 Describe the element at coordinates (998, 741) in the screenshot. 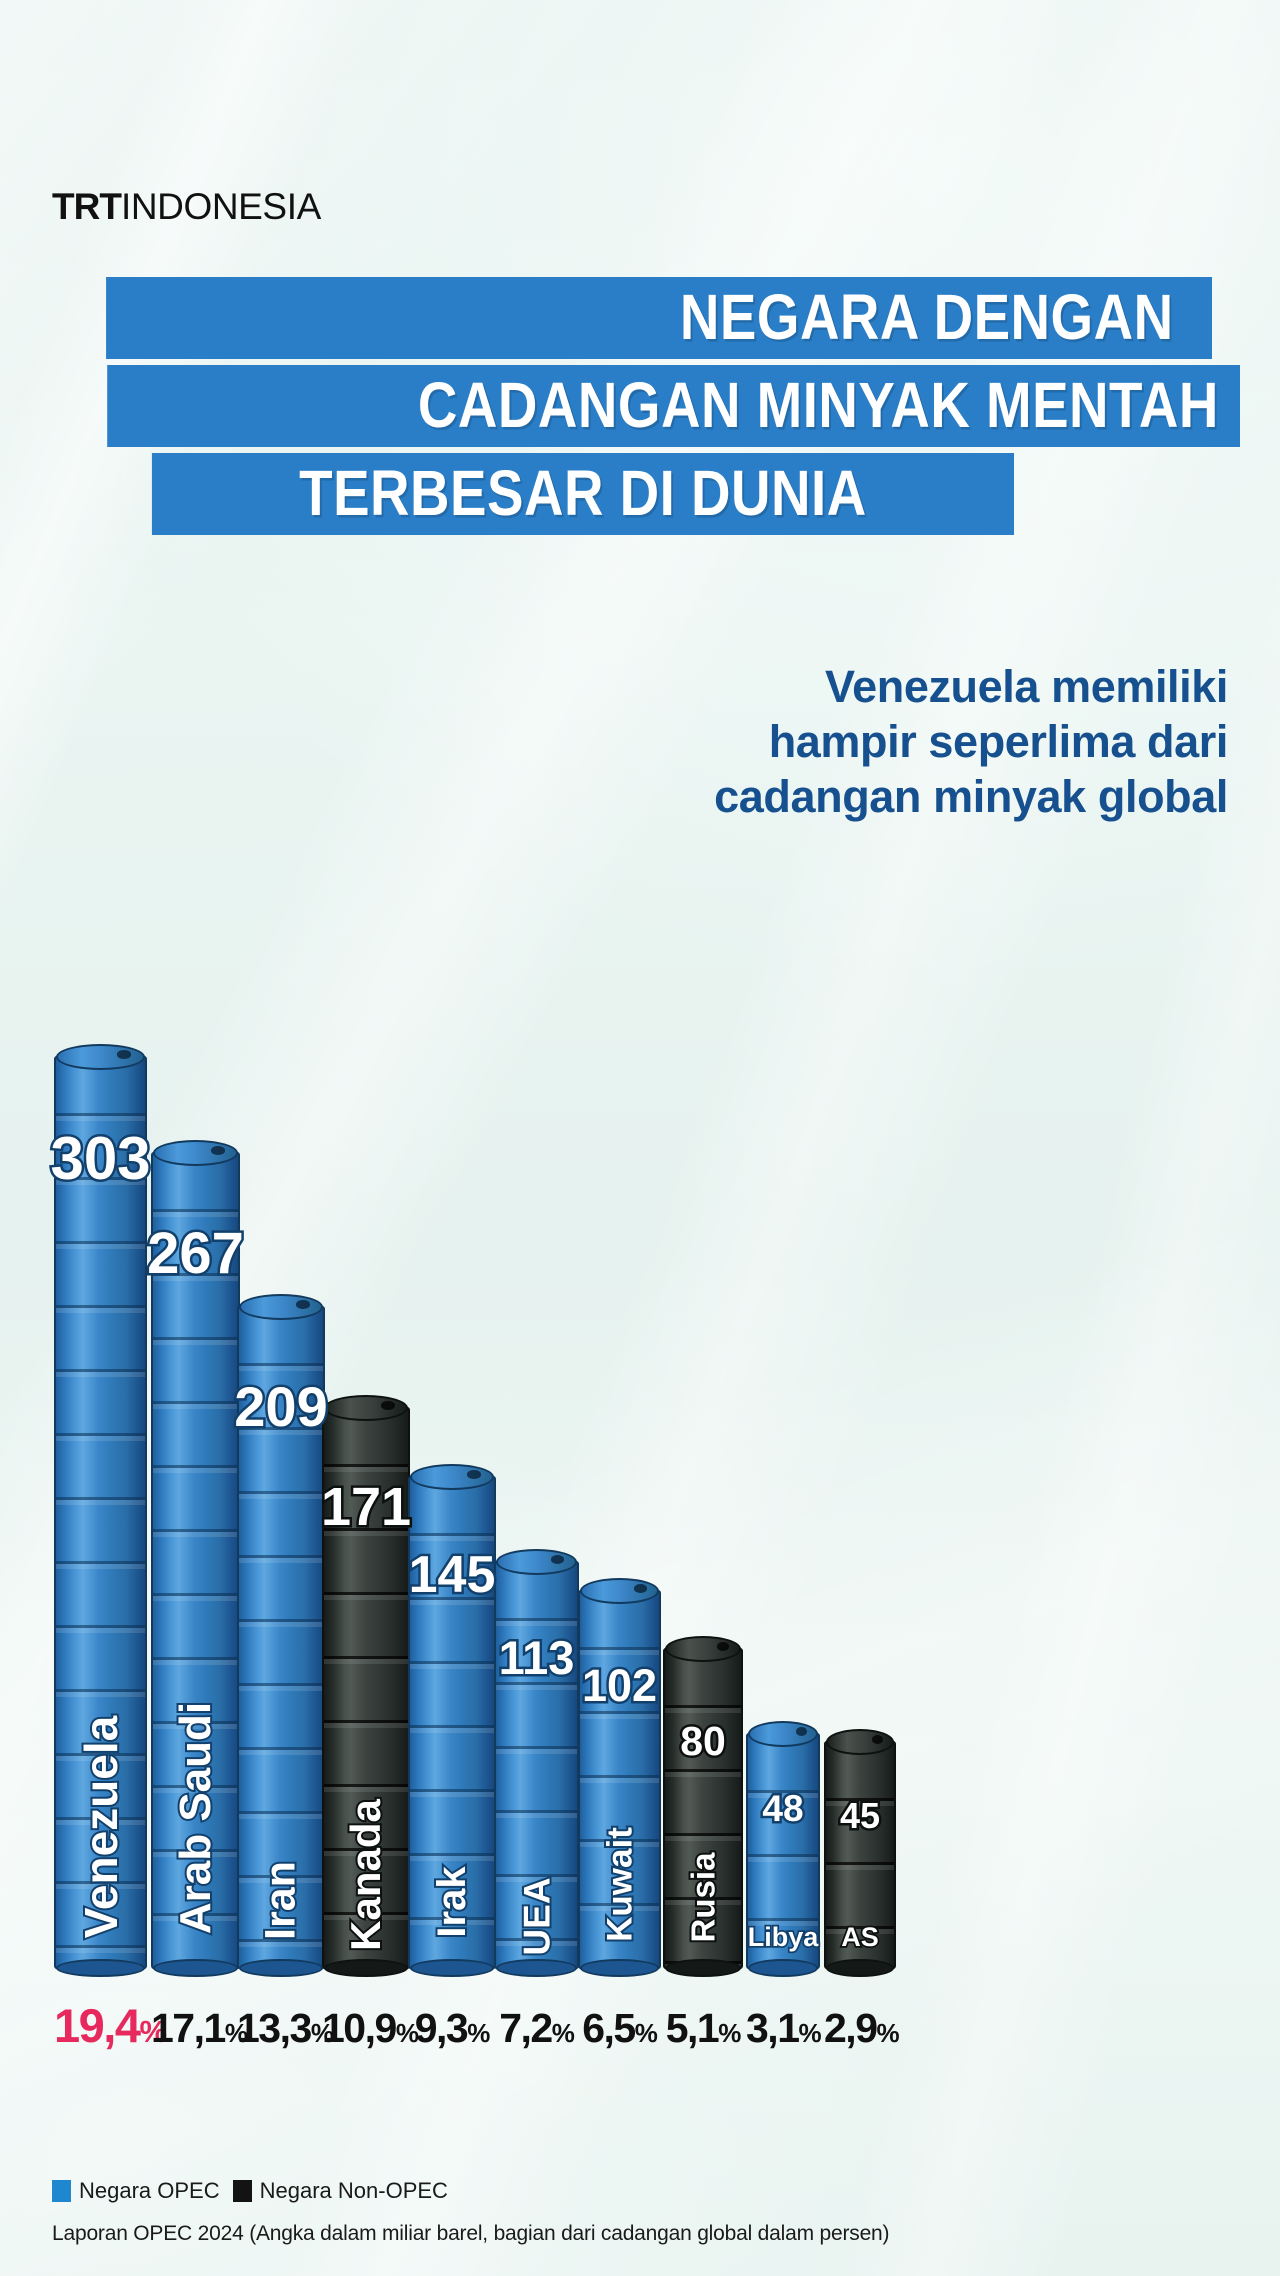

I see `subtitle-line-2: hampir seperlima dari` at that location.